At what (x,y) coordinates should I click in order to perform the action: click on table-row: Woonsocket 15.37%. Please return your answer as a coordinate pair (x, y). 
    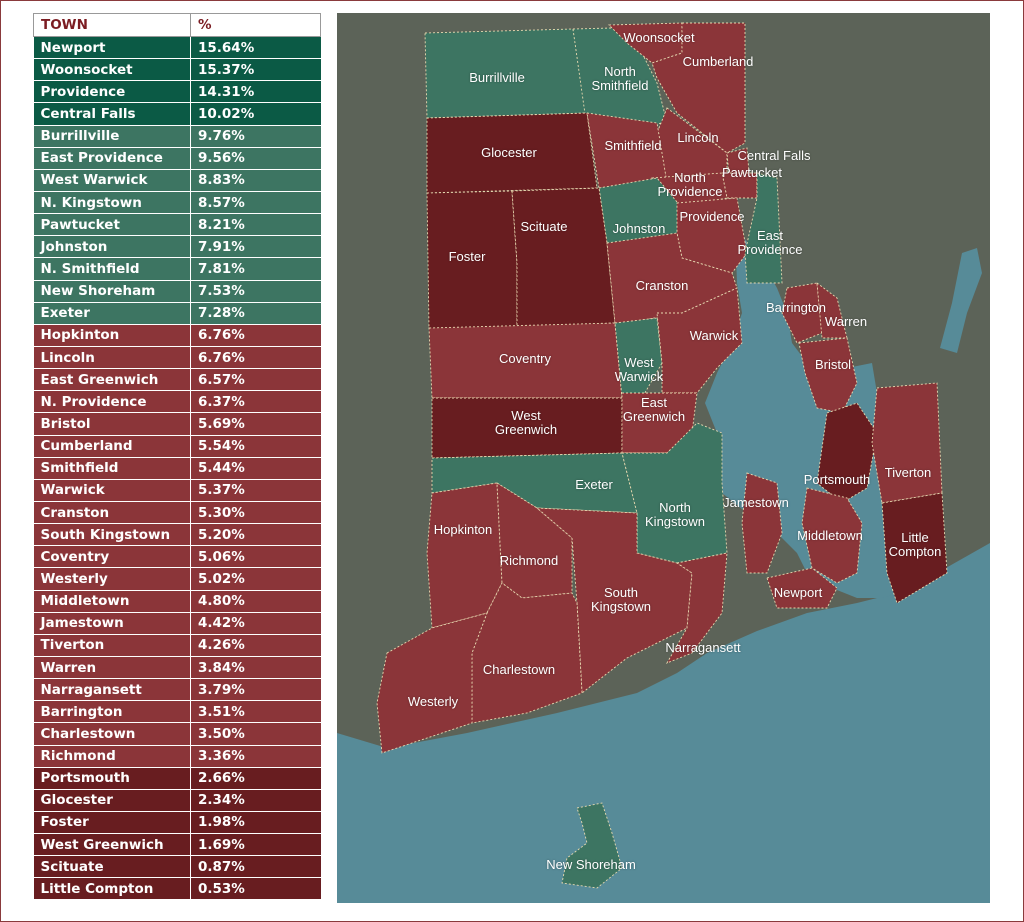
    Looking at the image, I should click on (177, 70).